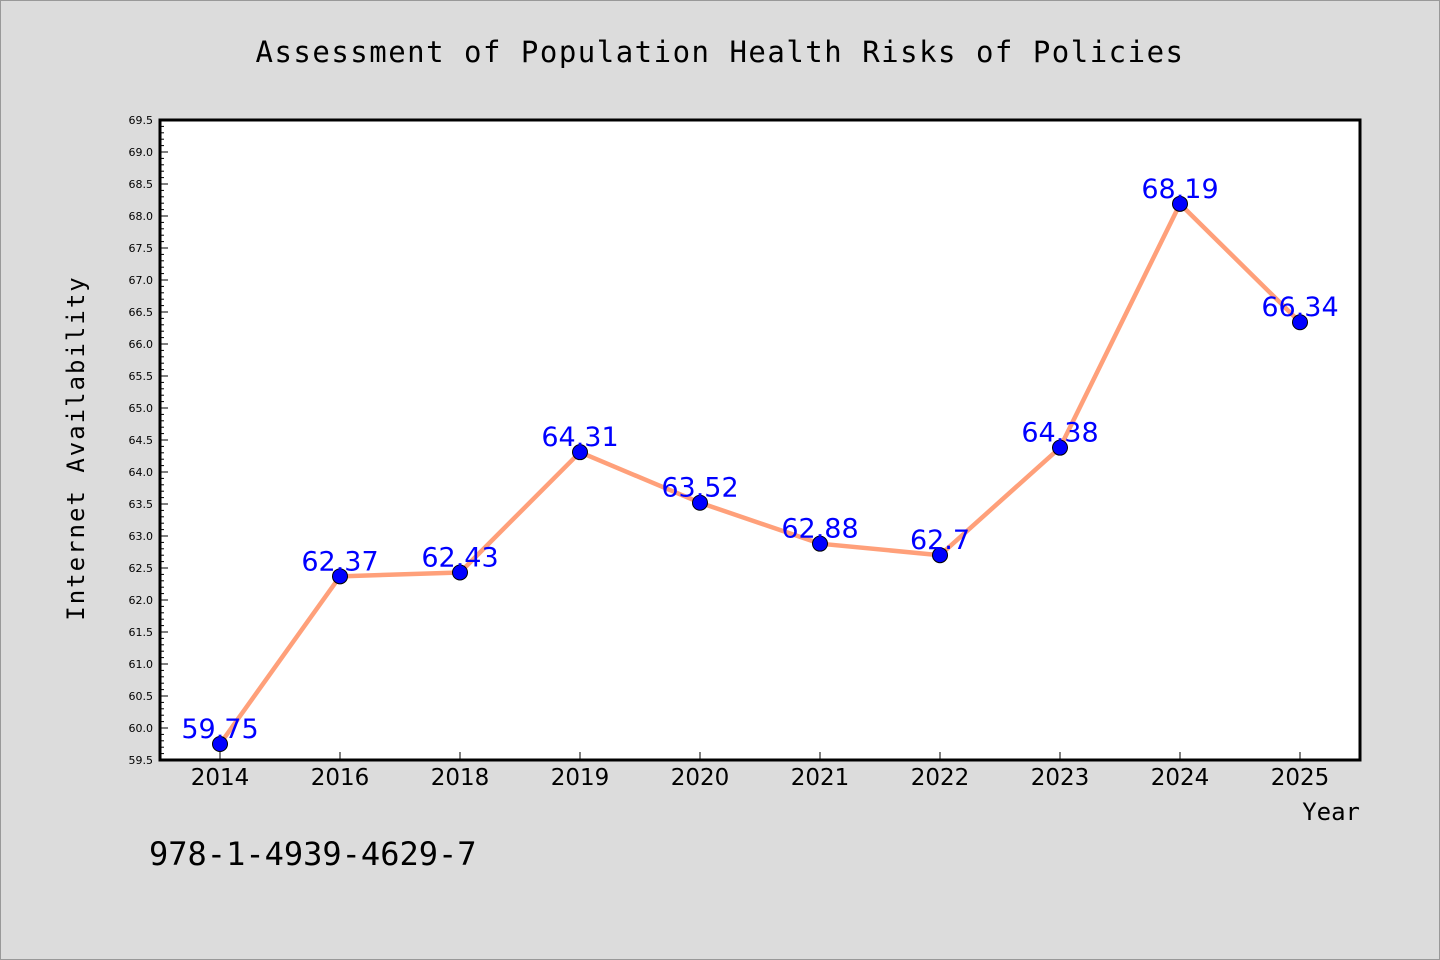 The image size is (1440, 960). I want to click on y-tick-label: 68.0, so click(141, 216).